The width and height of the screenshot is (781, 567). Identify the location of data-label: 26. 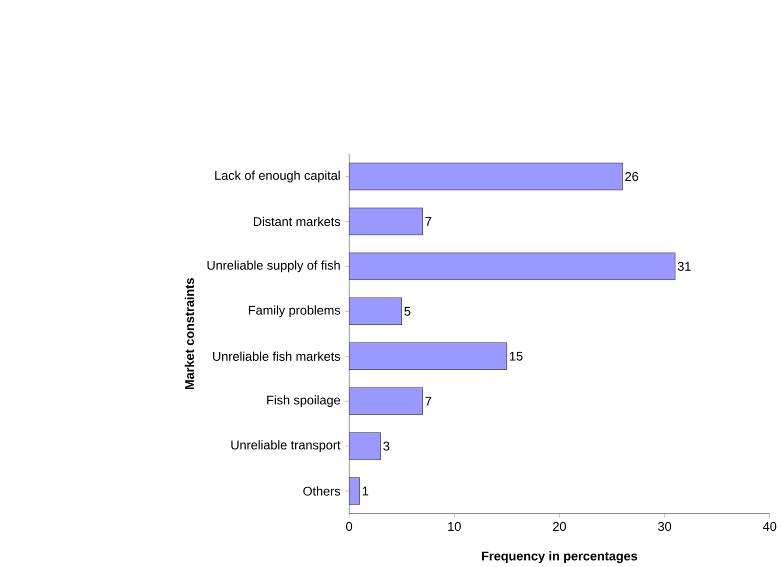
(631, 176).